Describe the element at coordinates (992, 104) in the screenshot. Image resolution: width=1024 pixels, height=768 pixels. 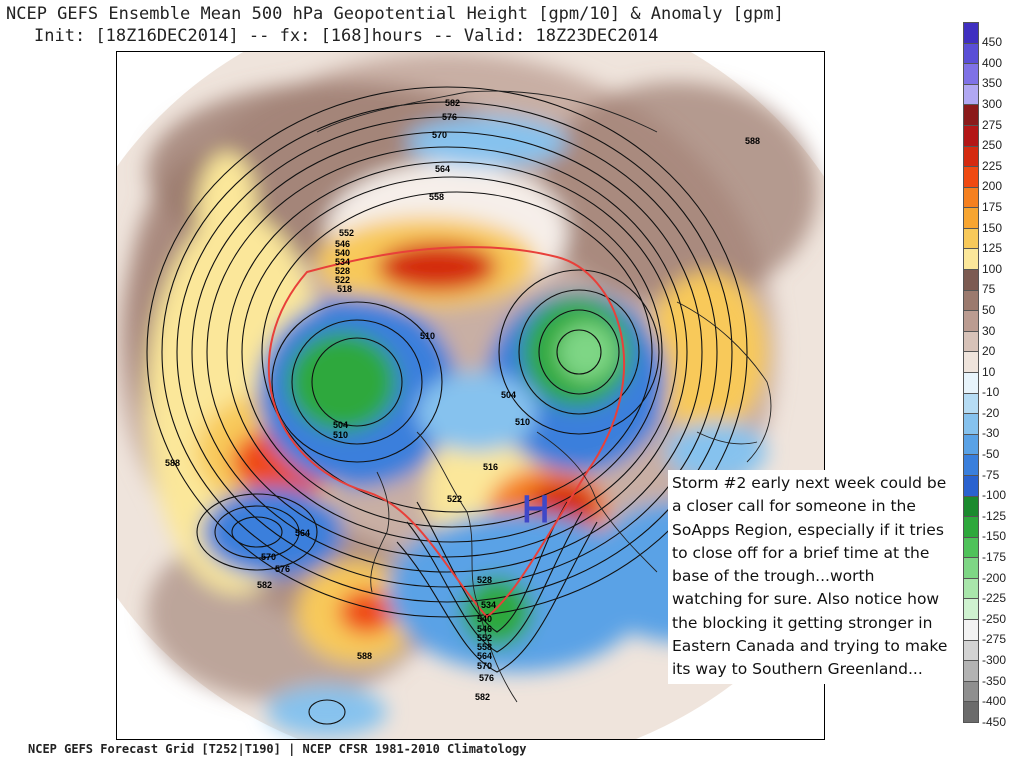
I see `colorbar-tick-label: 300` at that location.